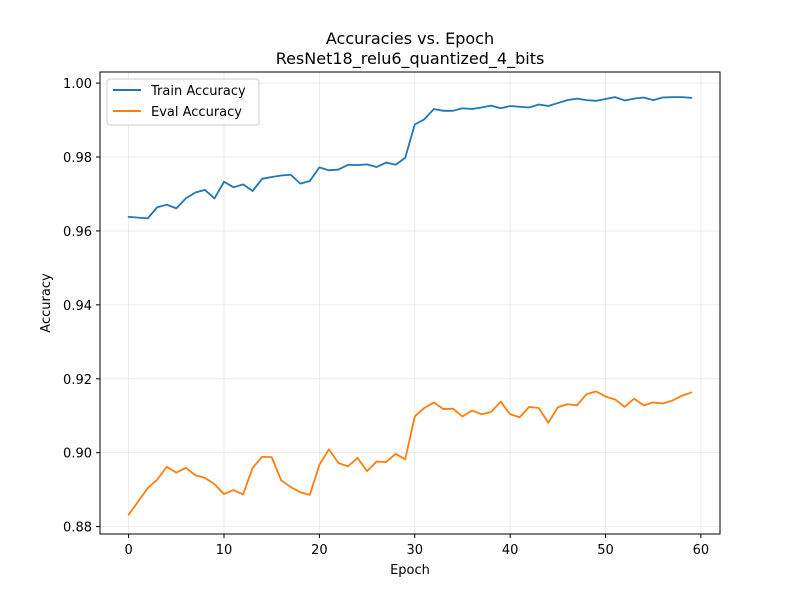  I want to click on chart-title: Accuracies vs. Epoch, so click(410, 38).